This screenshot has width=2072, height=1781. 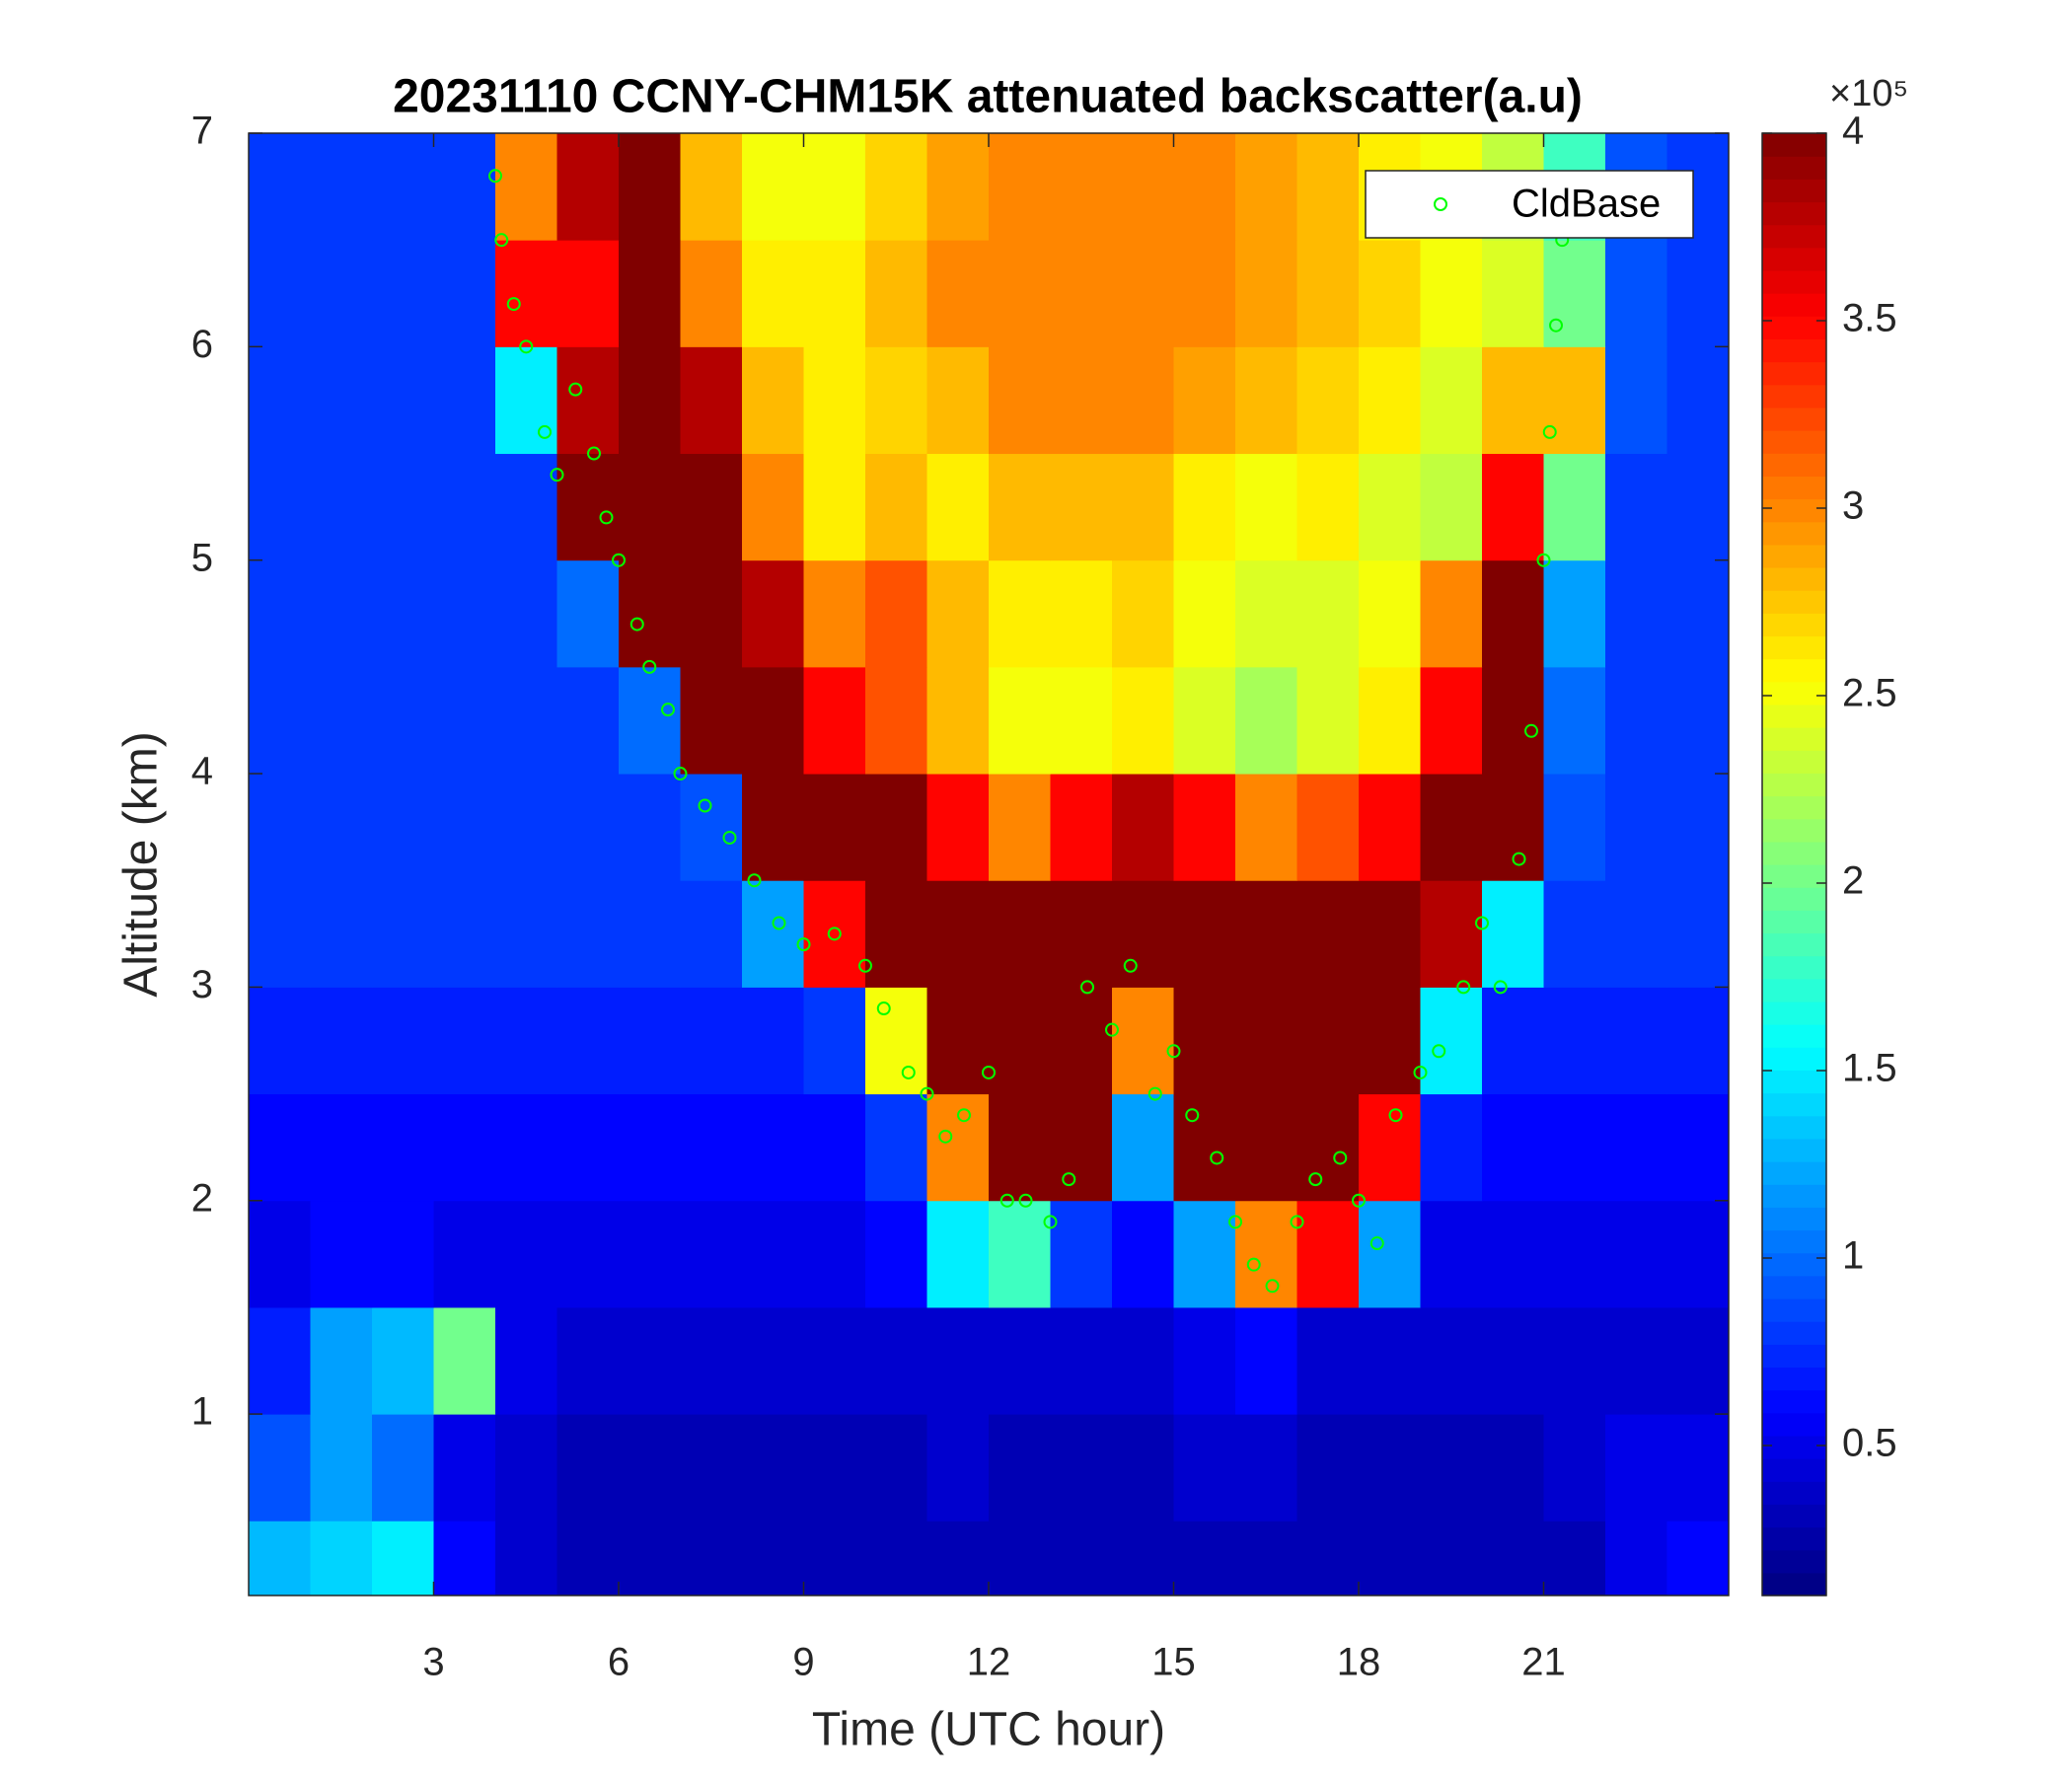 I want to click on x-tick-label: 15, so click(x=1173, y=1662).